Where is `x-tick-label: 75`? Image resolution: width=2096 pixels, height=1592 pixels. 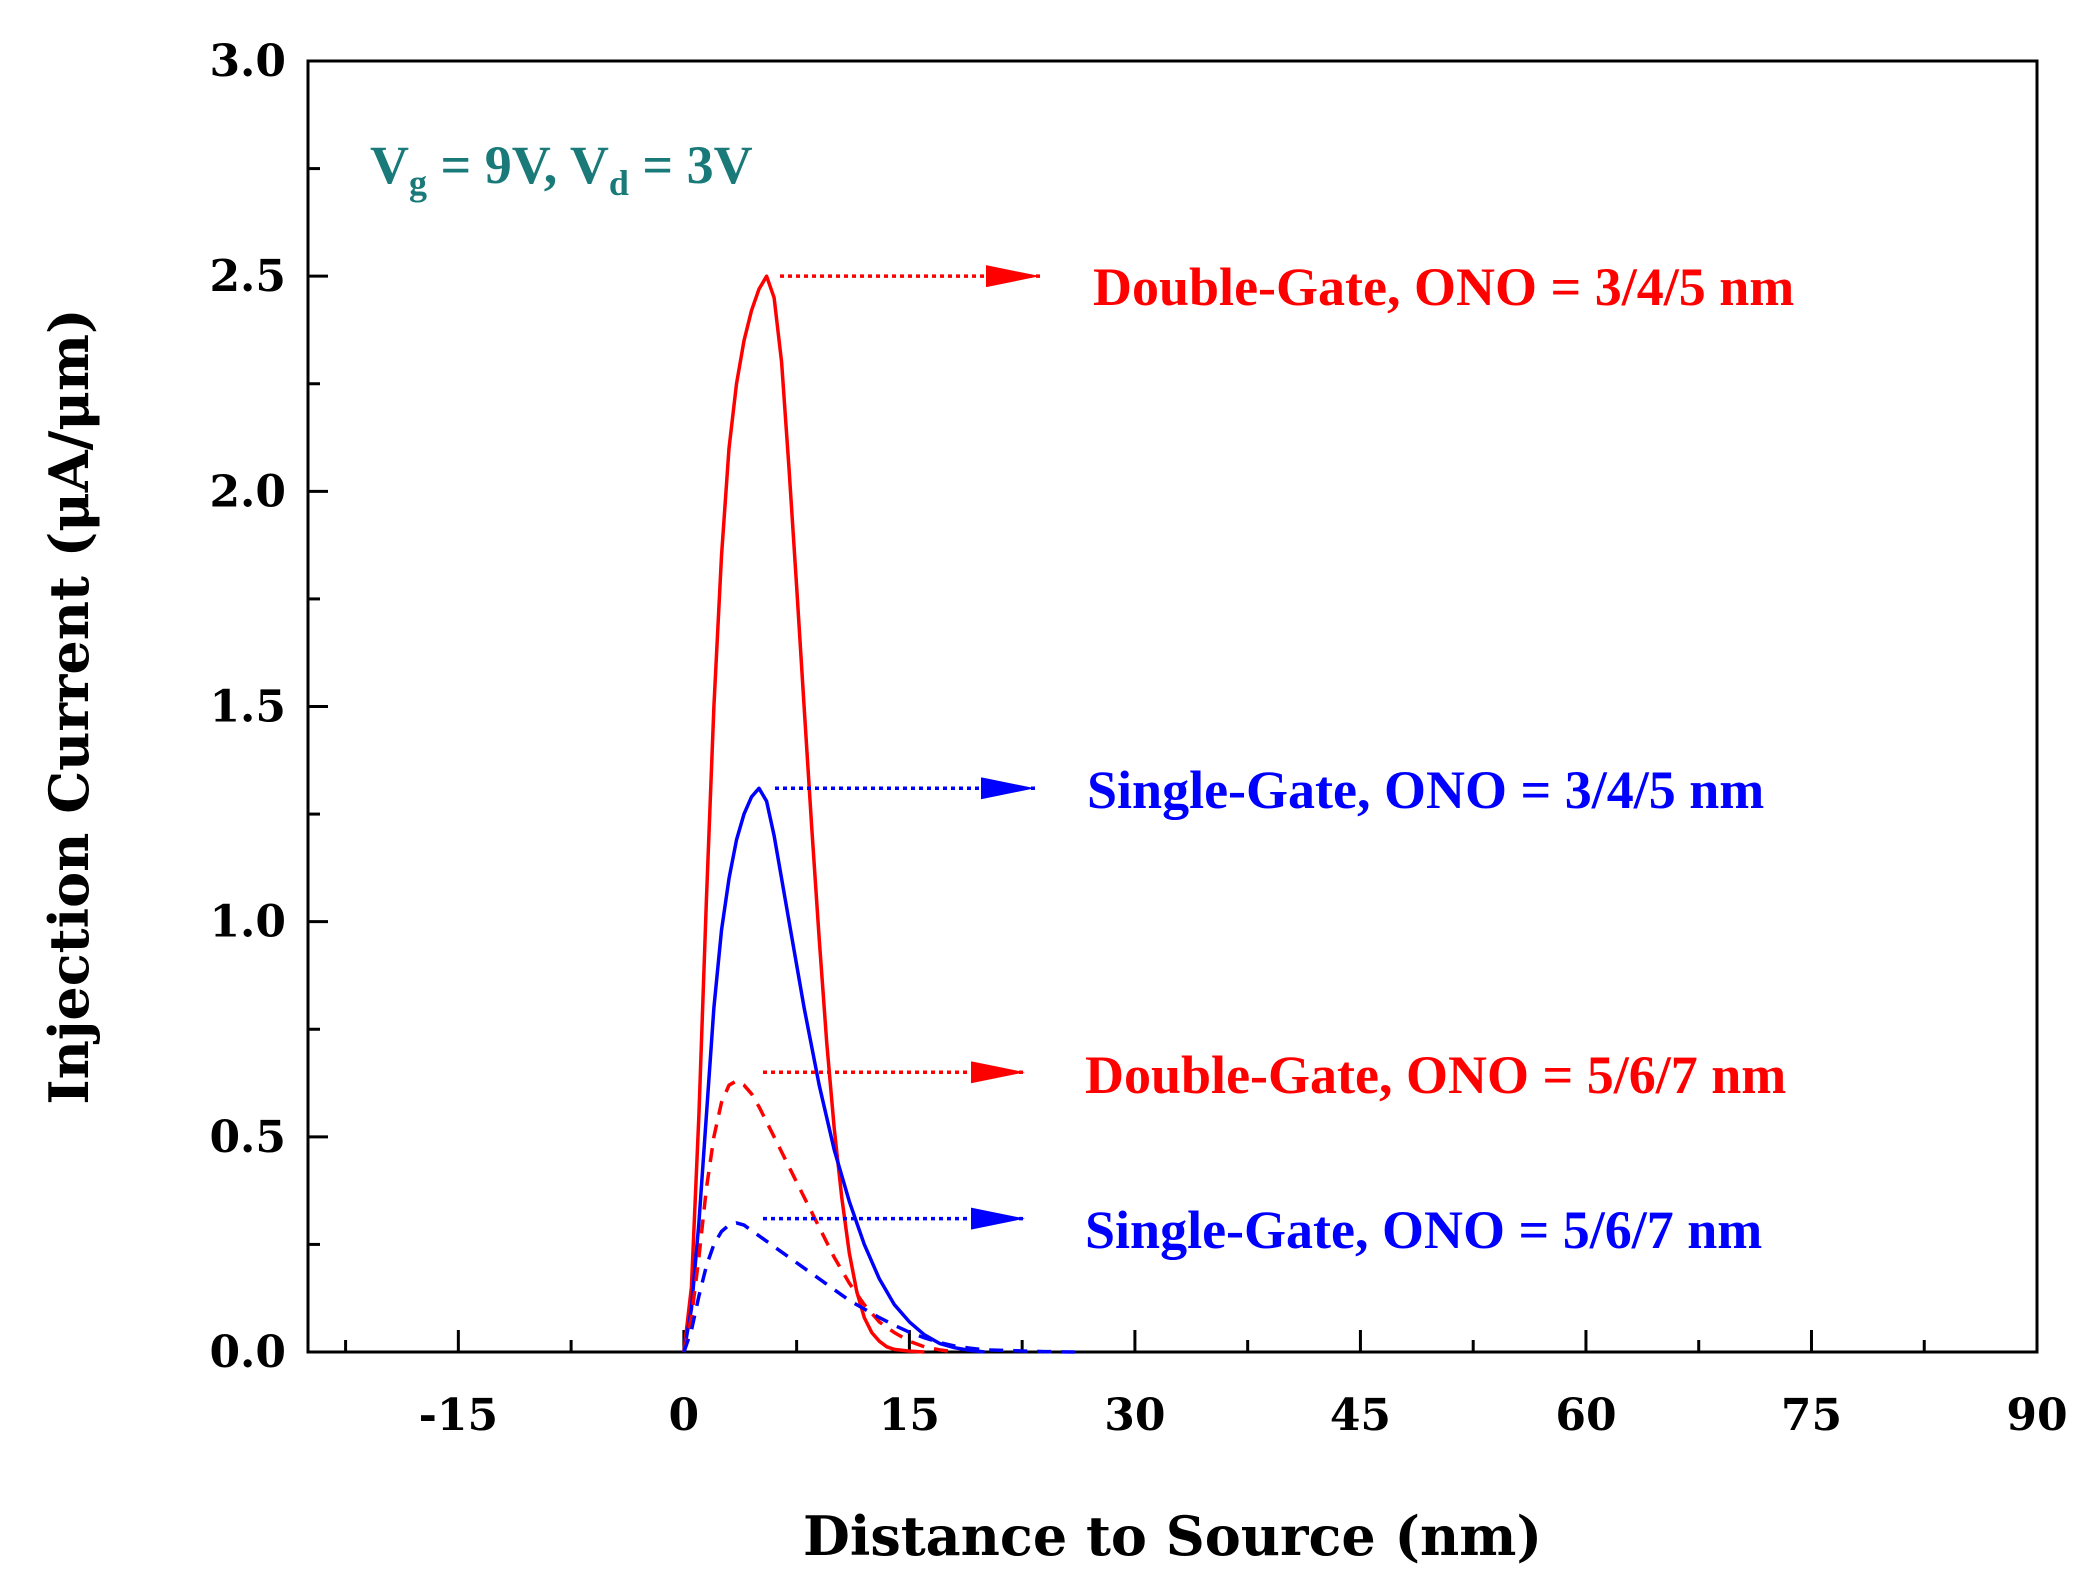 x-tick-label: 75 is located at coordinates (1811, 1415).